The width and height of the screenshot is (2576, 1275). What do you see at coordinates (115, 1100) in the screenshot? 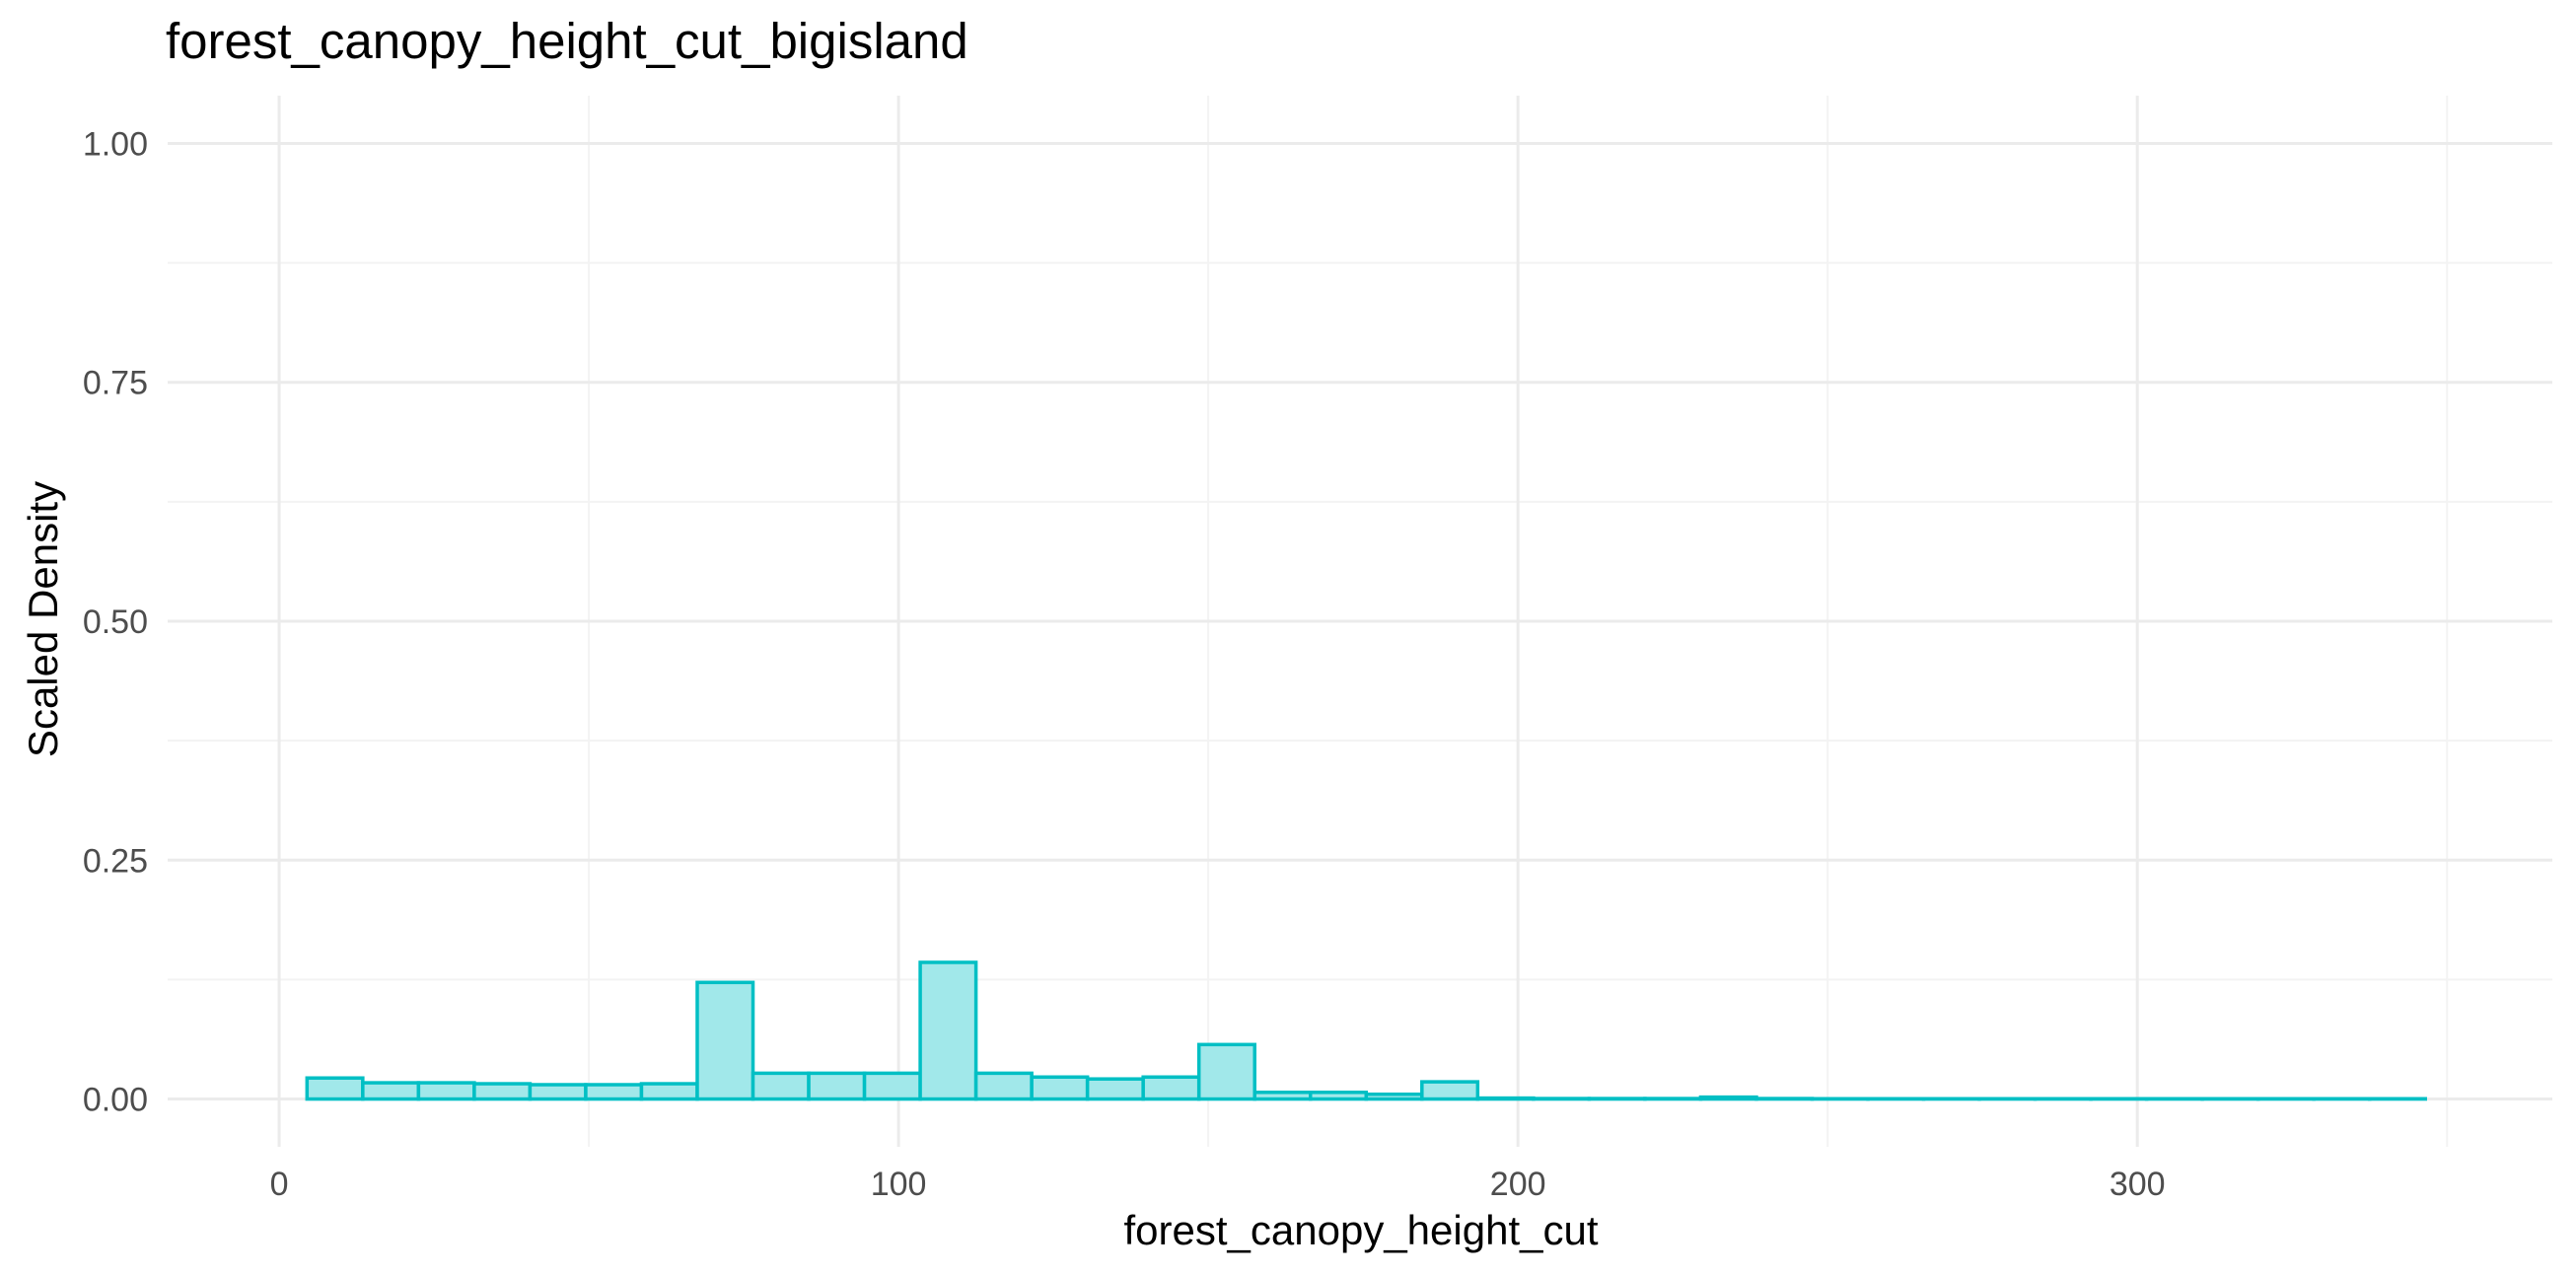
I see `y-tick-label: 0.00` at bounding box center [115, 1100].